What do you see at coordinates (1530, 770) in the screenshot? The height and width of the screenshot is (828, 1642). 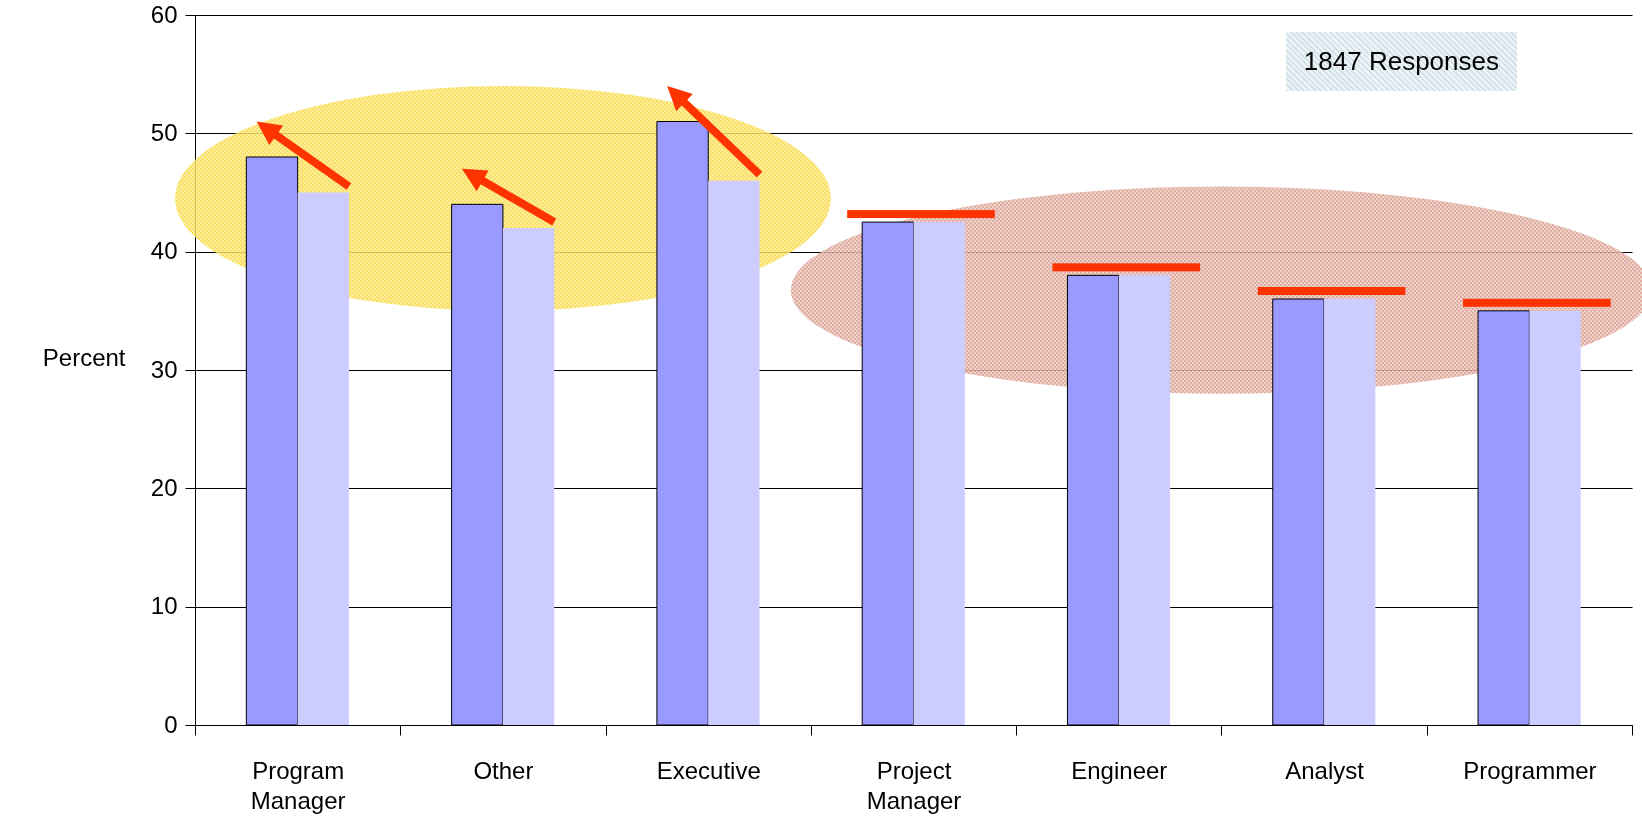 I see `x-tick-label: Programmer` at bounding box center [1530, 770].